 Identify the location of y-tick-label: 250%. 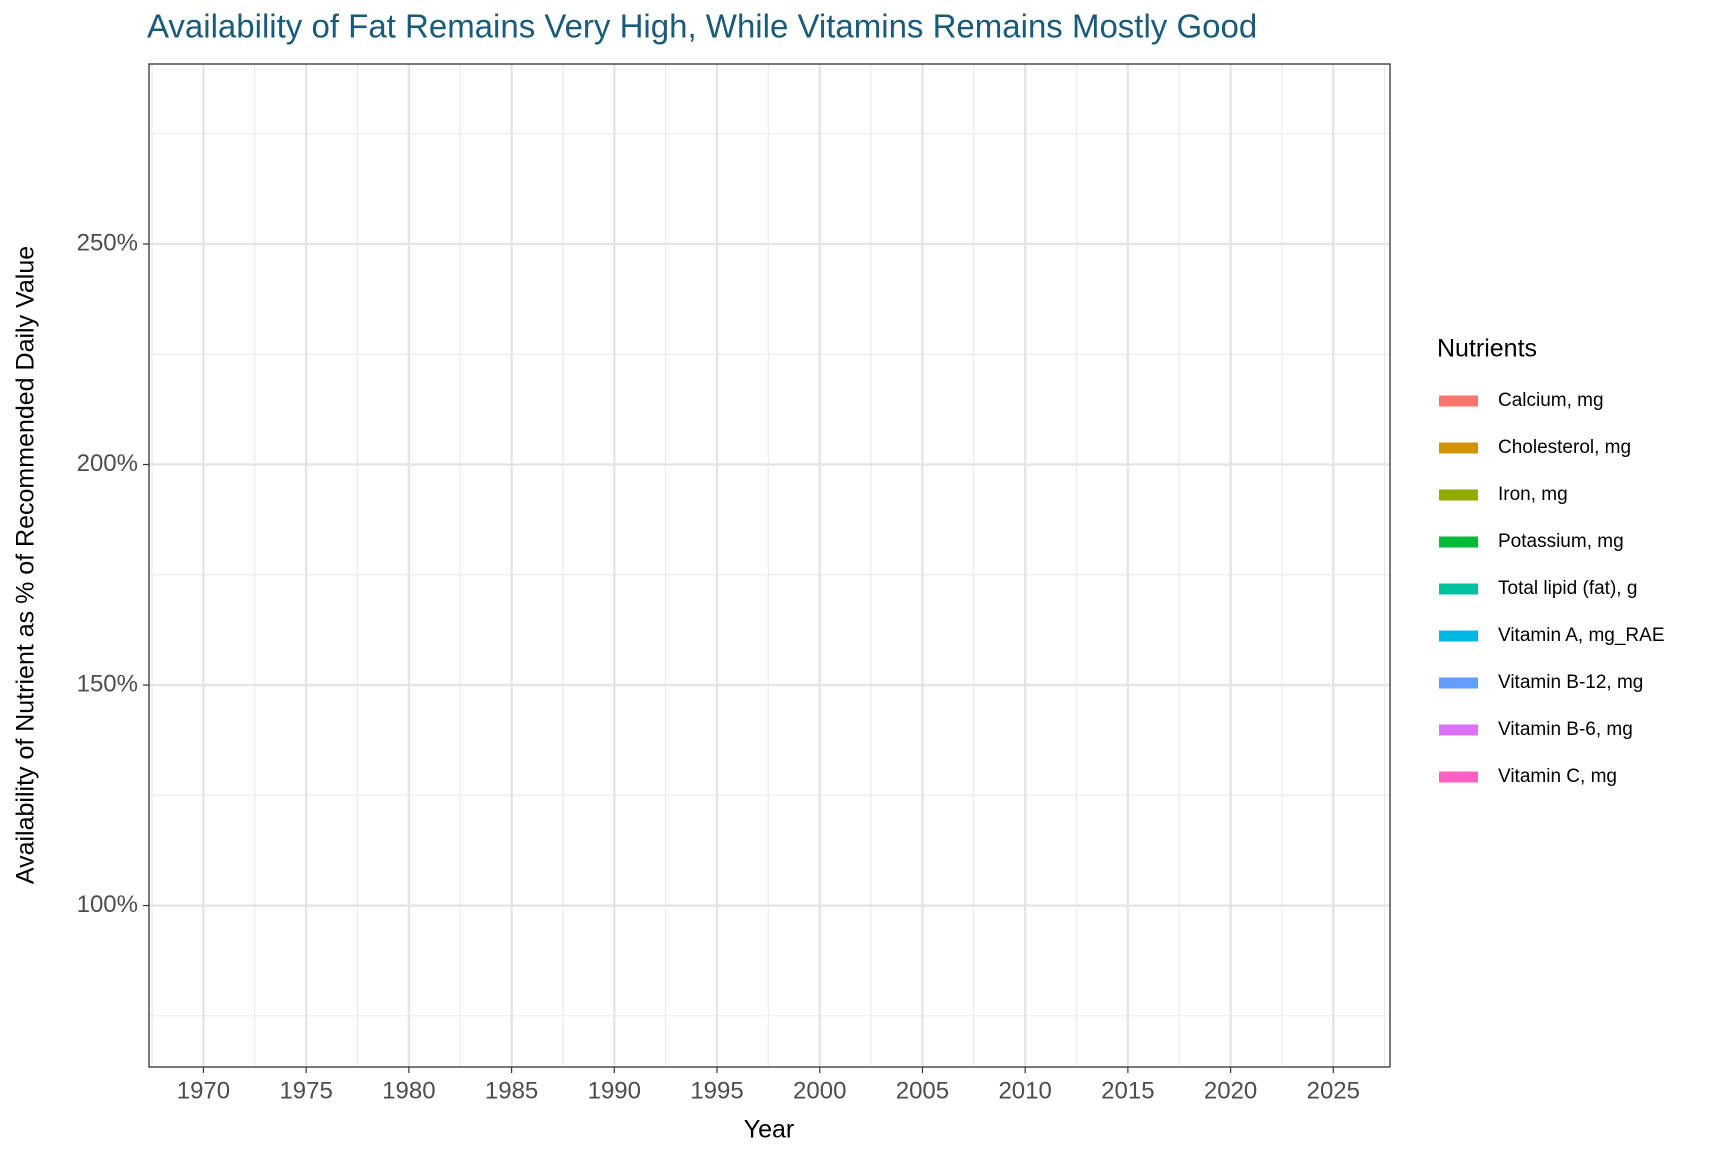
(107, 242).